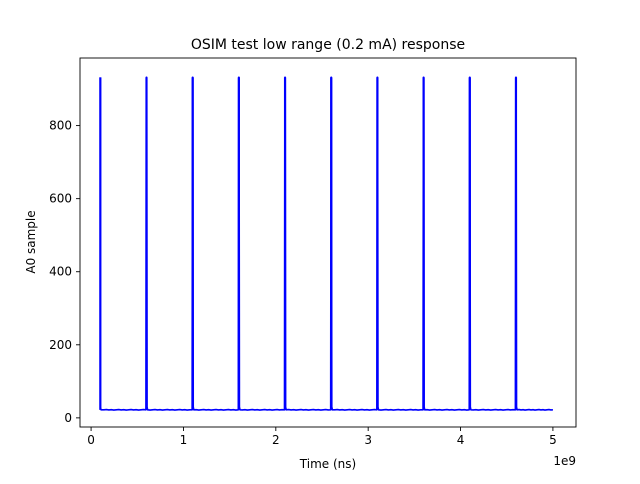 The image size is (640, 484). I want to click on x-tick-label: 3, so click(368, 440).